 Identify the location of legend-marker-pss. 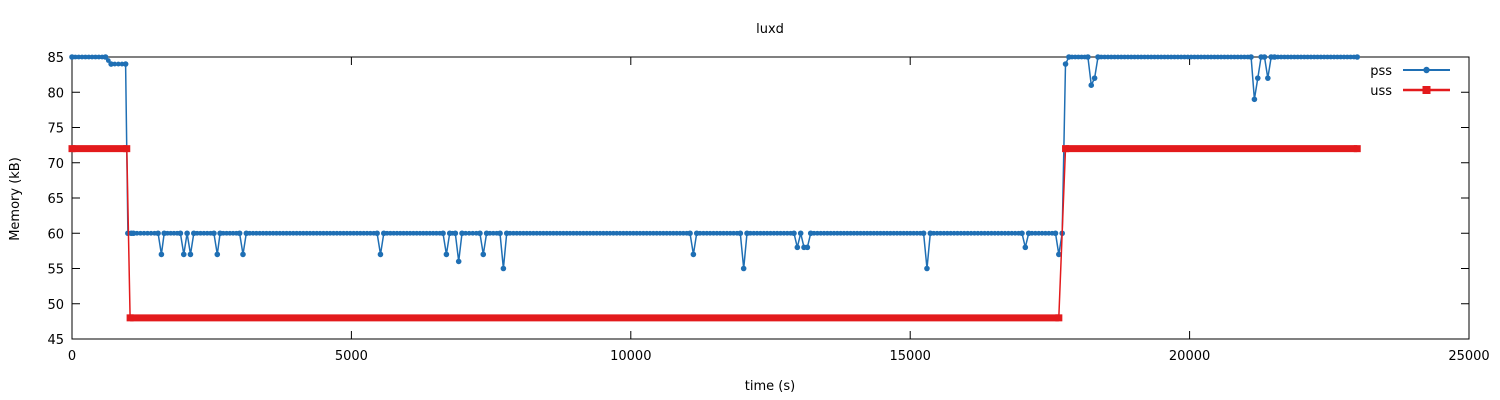
(1426, 70).